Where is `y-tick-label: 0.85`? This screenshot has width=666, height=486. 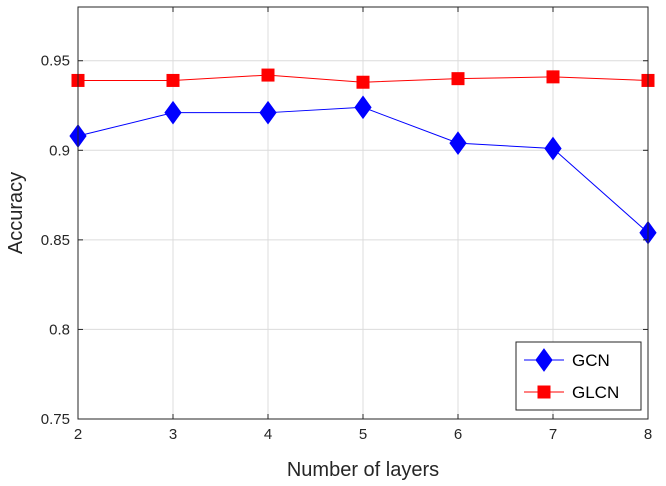
y-tick-label: 0.85 is located at coordinates (55, 240).